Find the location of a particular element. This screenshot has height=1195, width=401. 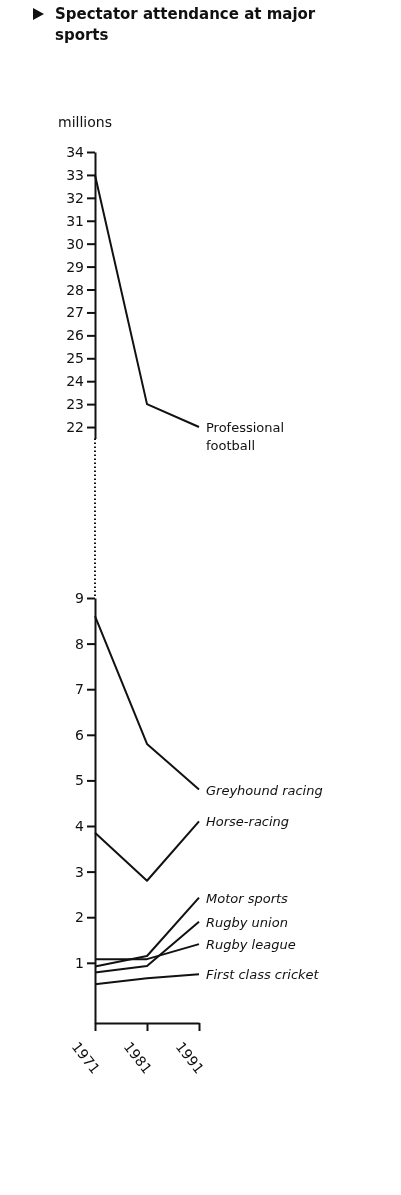

chart-title: Spectator attendance at major sports is located at coordinates (185, 24).